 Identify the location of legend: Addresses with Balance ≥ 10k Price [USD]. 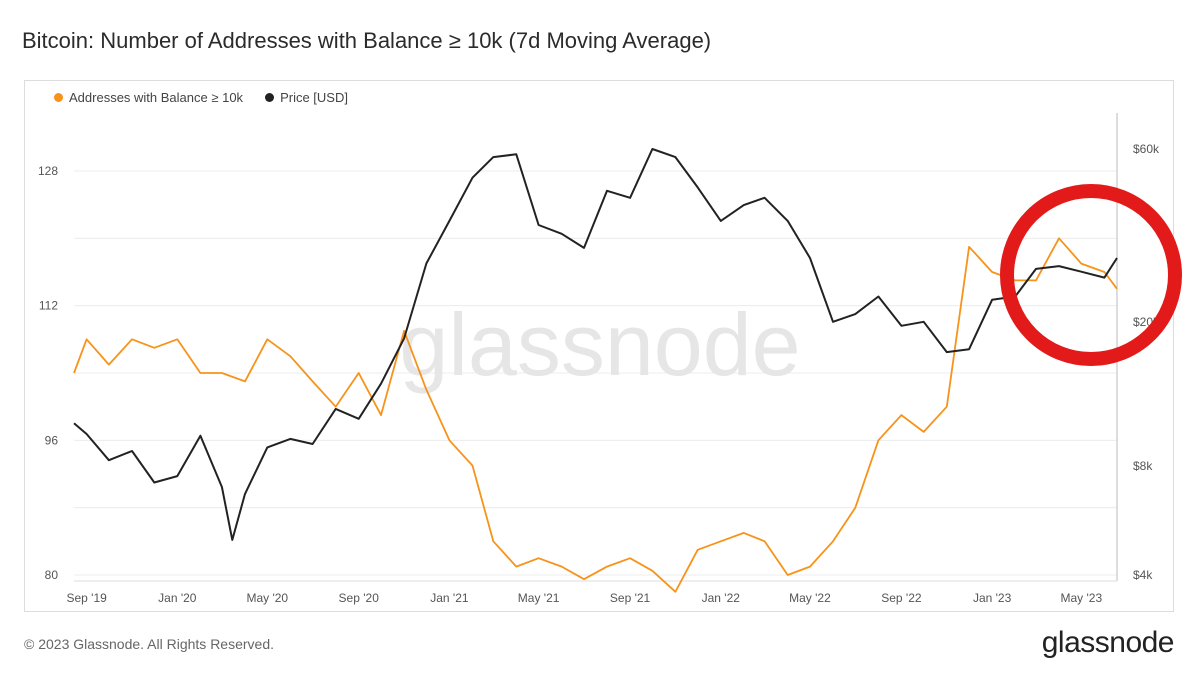
(201, 97).